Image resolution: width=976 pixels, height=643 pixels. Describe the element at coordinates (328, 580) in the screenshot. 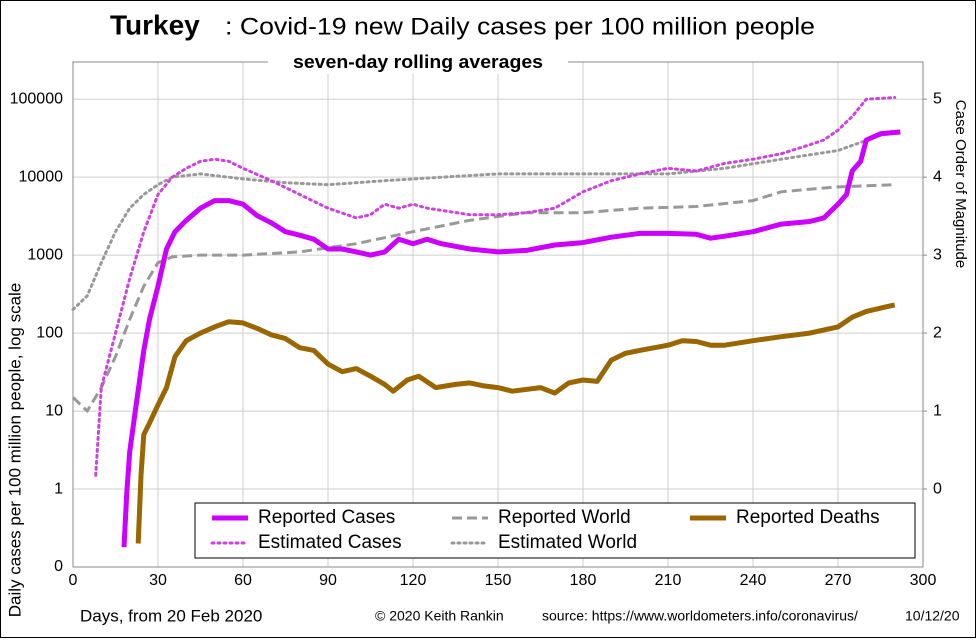

I see `x-tick-label: 90` at that location.